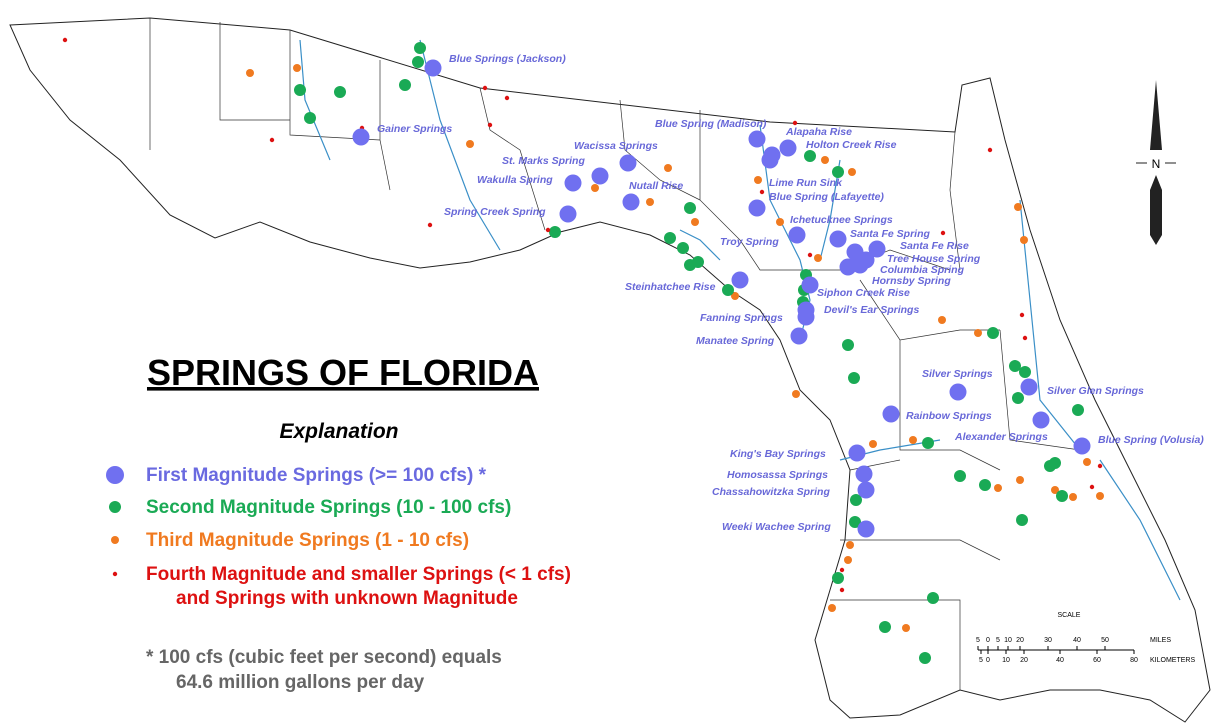 The image size is (1217, 725). I want to click on arrow-head, so click(1156, 115).